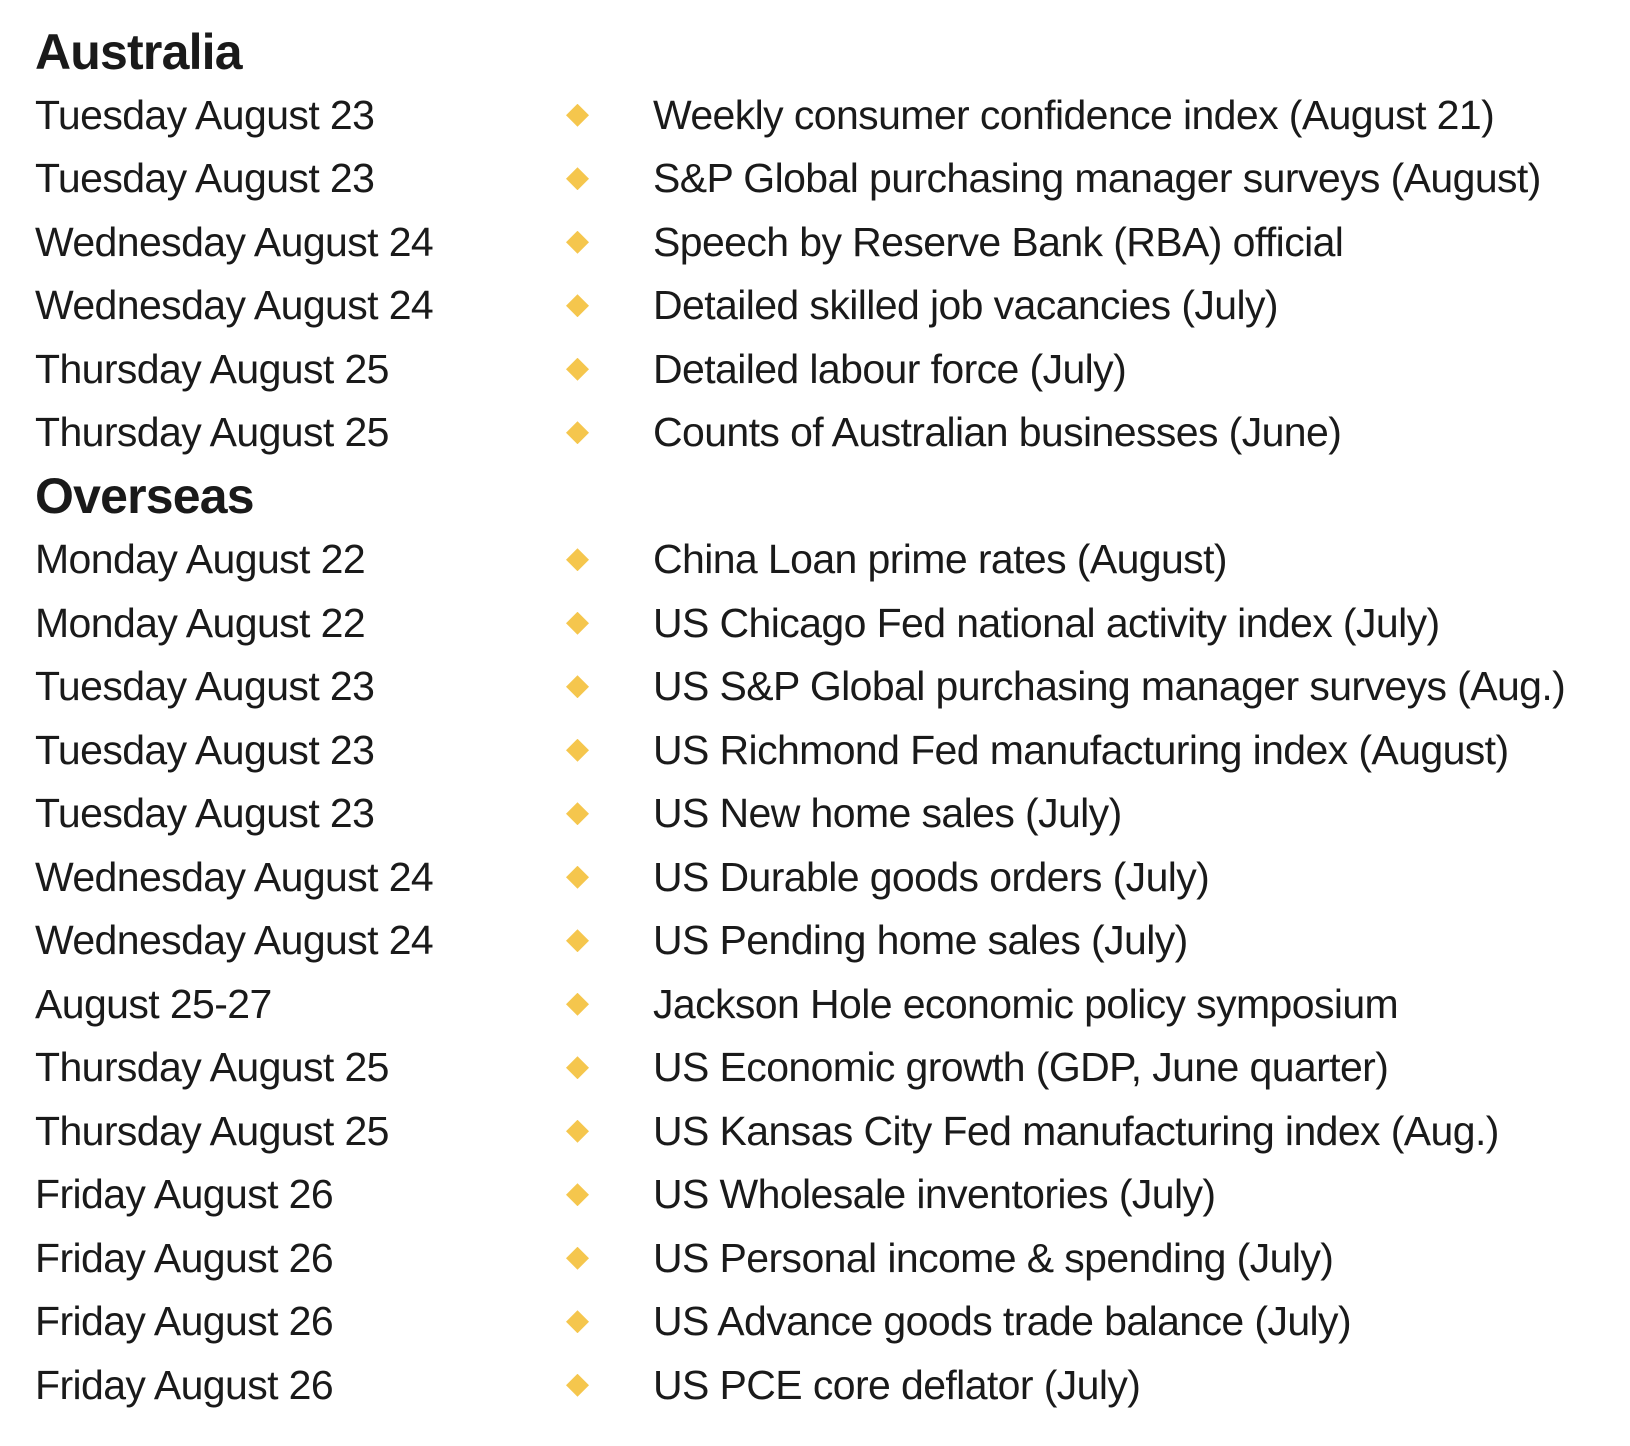 Image resolution: width=1630 pixels, height=1446 pixels. Describe the element at coordinates (920, 940) in the screenshot. I see `event-description: US Pending home sales (July)` at that location.